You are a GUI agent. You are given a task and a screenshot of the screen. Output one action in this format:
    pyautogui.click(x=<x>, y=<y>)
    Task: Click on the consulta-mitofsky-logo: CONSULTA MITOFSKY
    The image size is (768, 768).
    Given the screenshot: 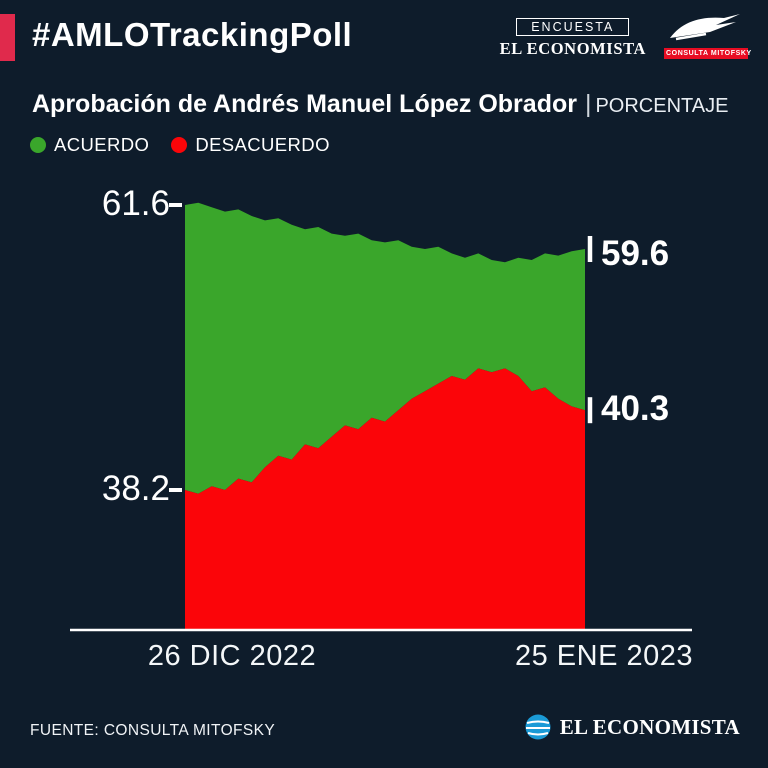 What is the action you would take?
    pyautogui.click(x=708, y=35)
    